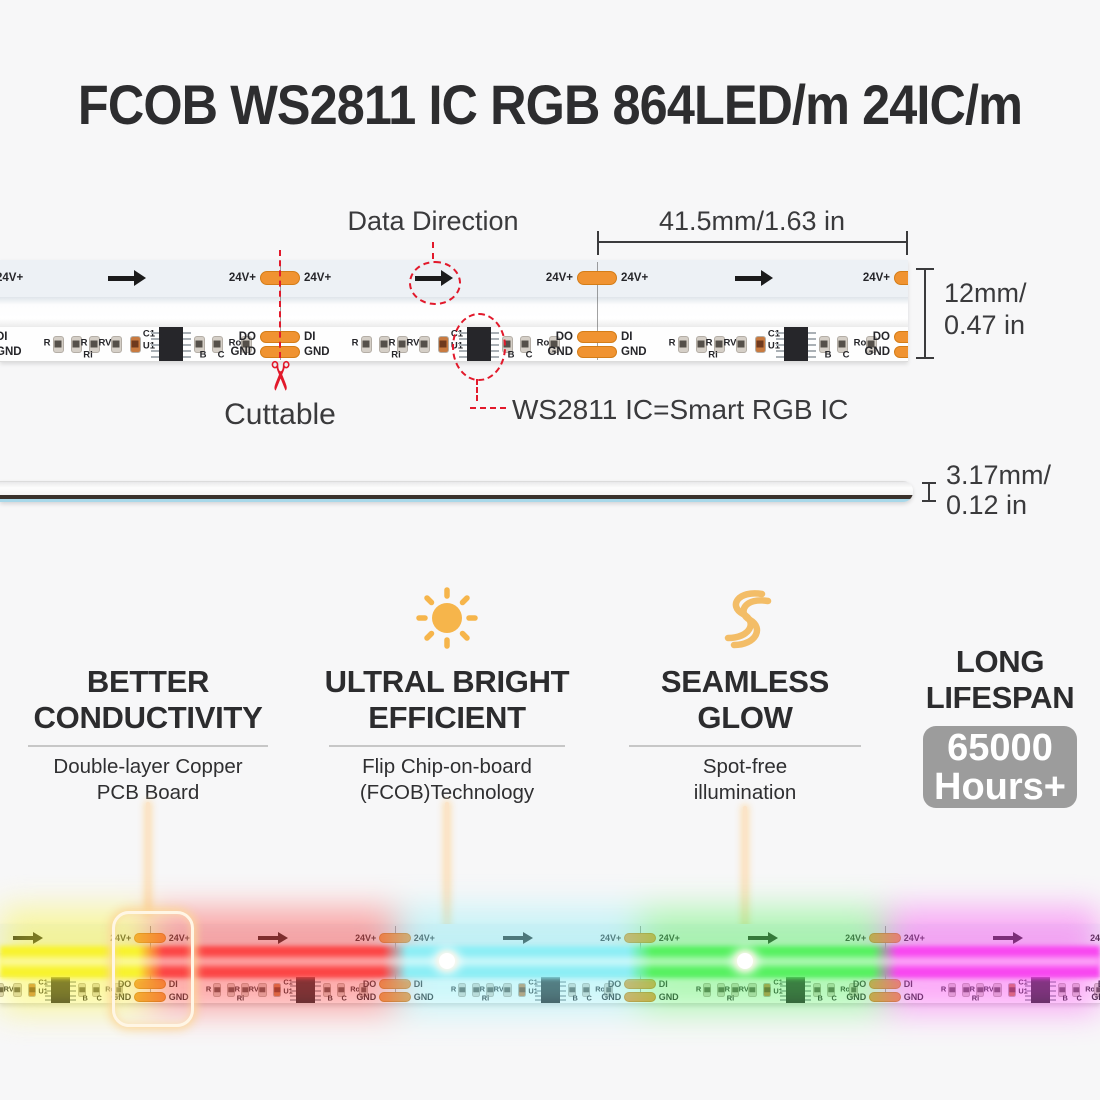  What do you see at coordinates (447, 880) in the screenshot?
I see `callout-line-fcob` at bounding box center [447, 880].